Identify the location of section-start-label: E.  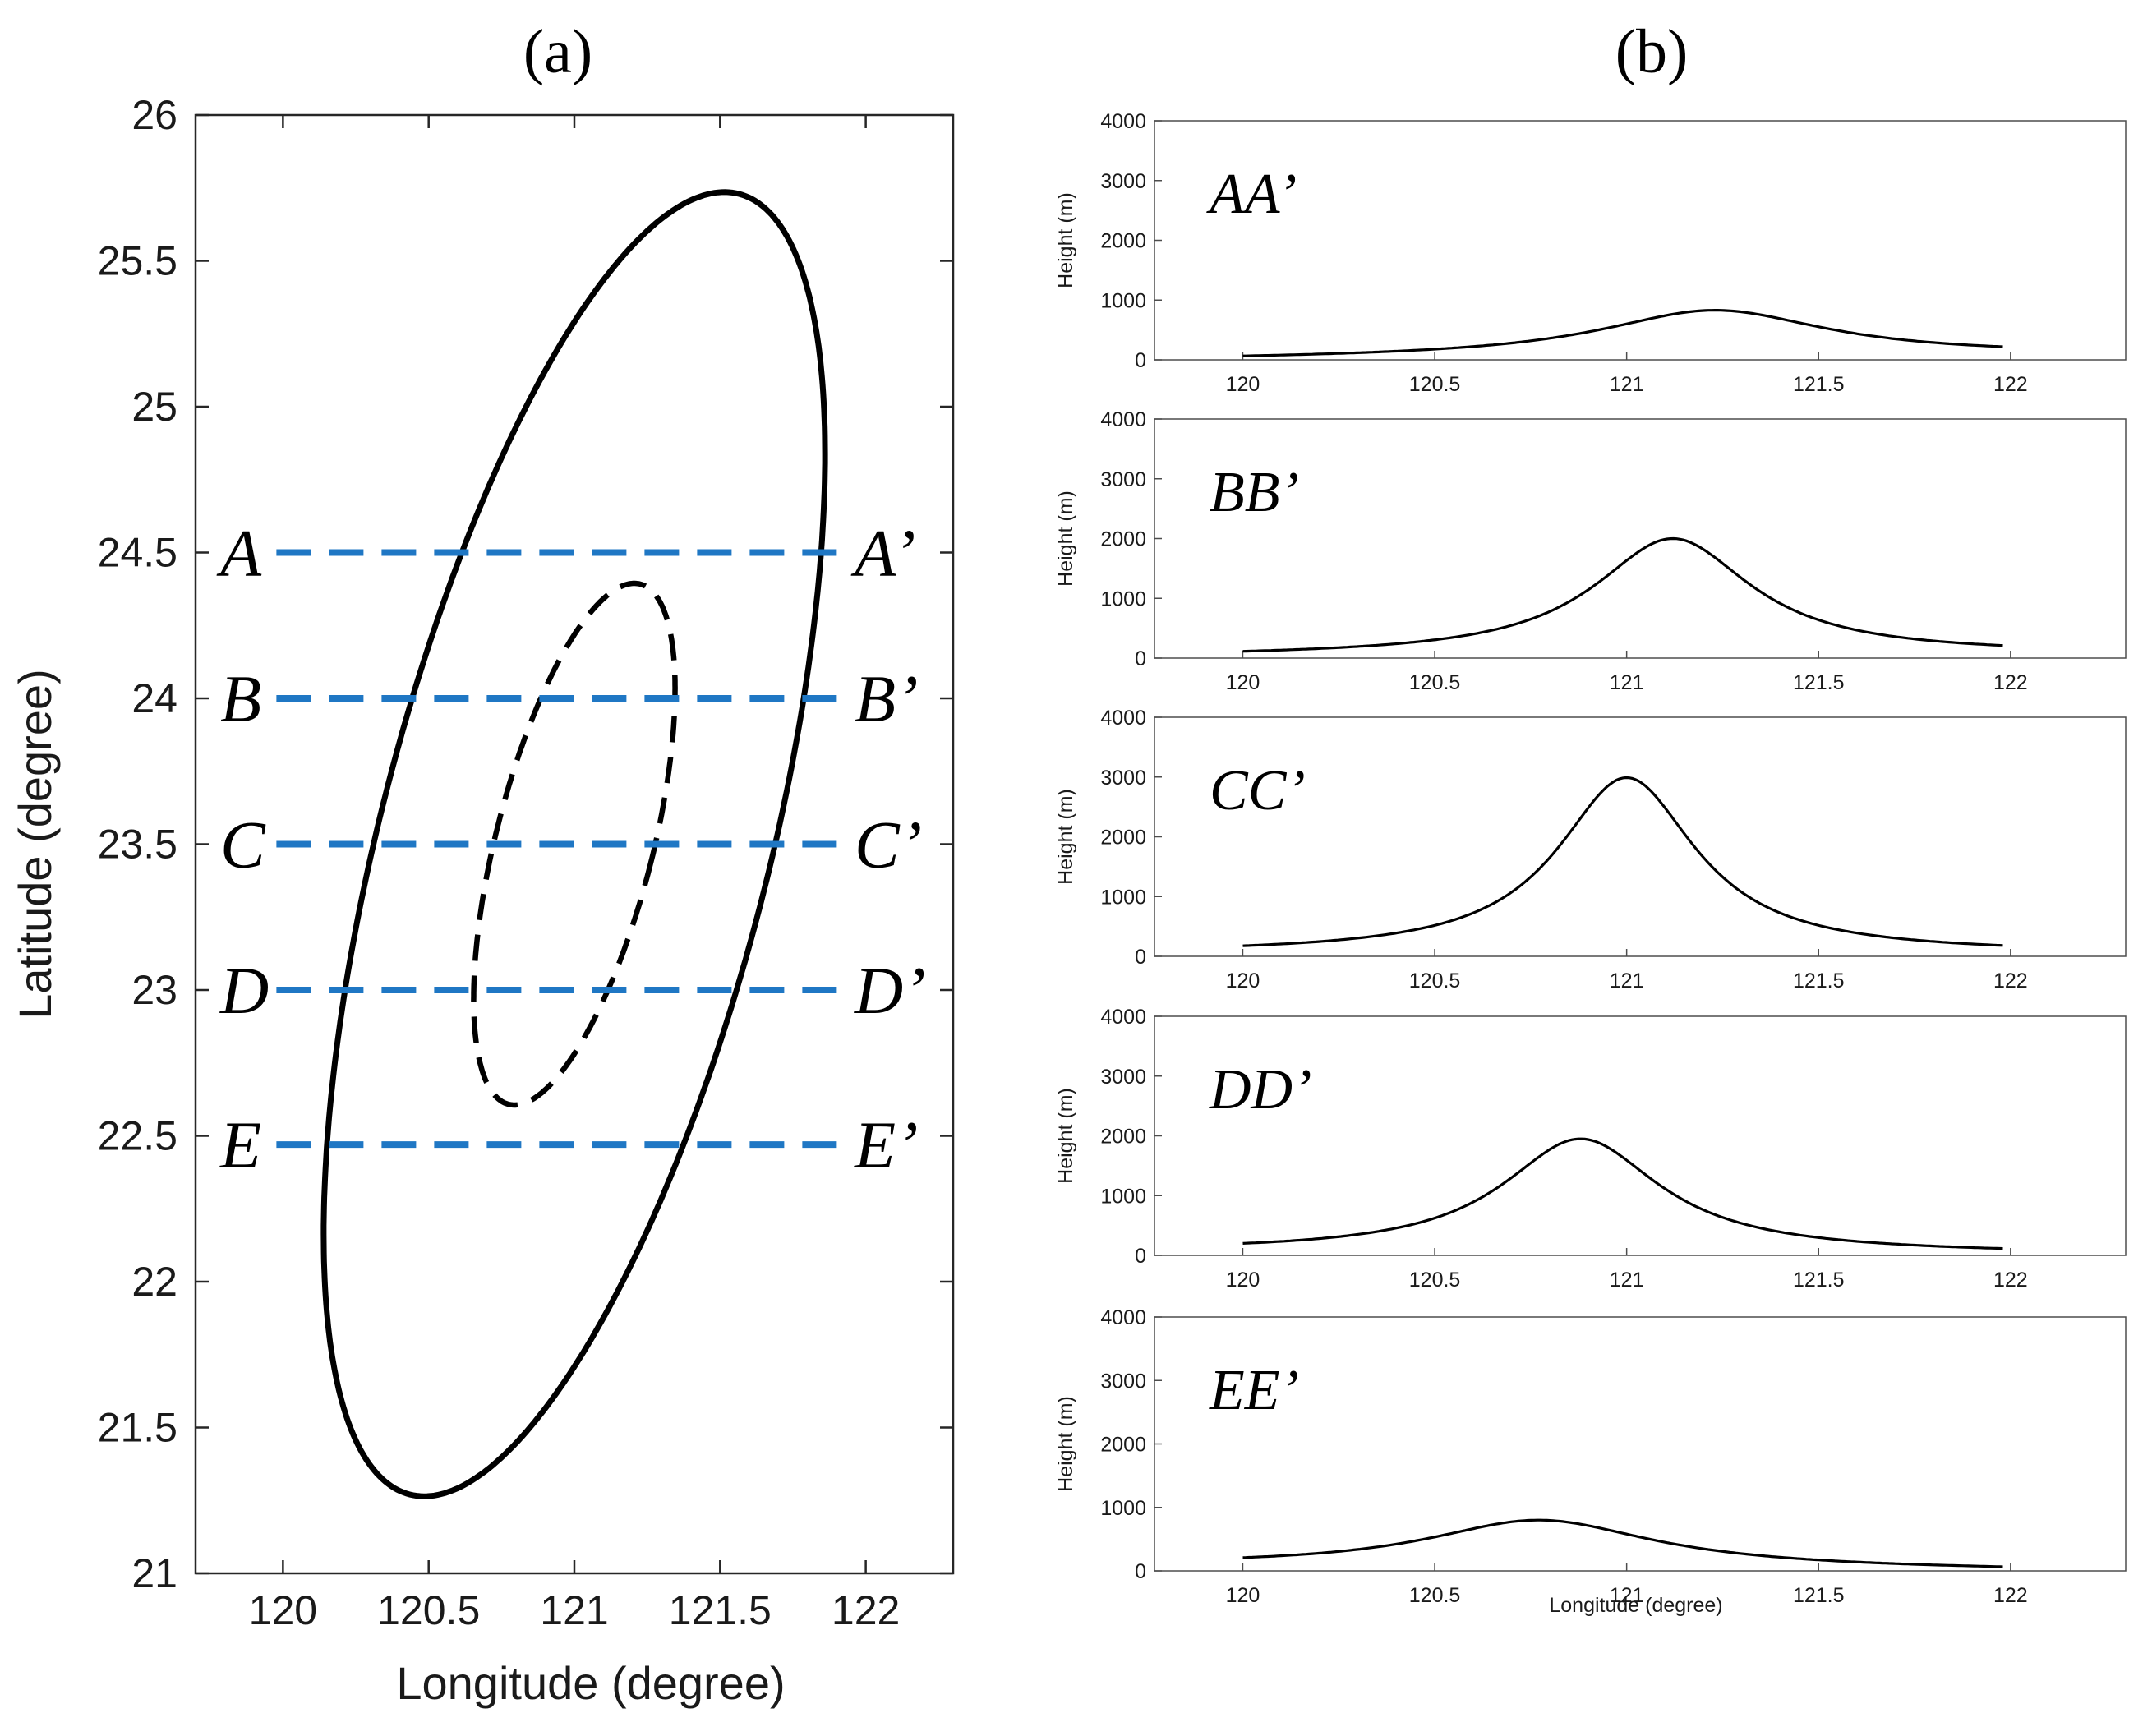
(240, 1144).